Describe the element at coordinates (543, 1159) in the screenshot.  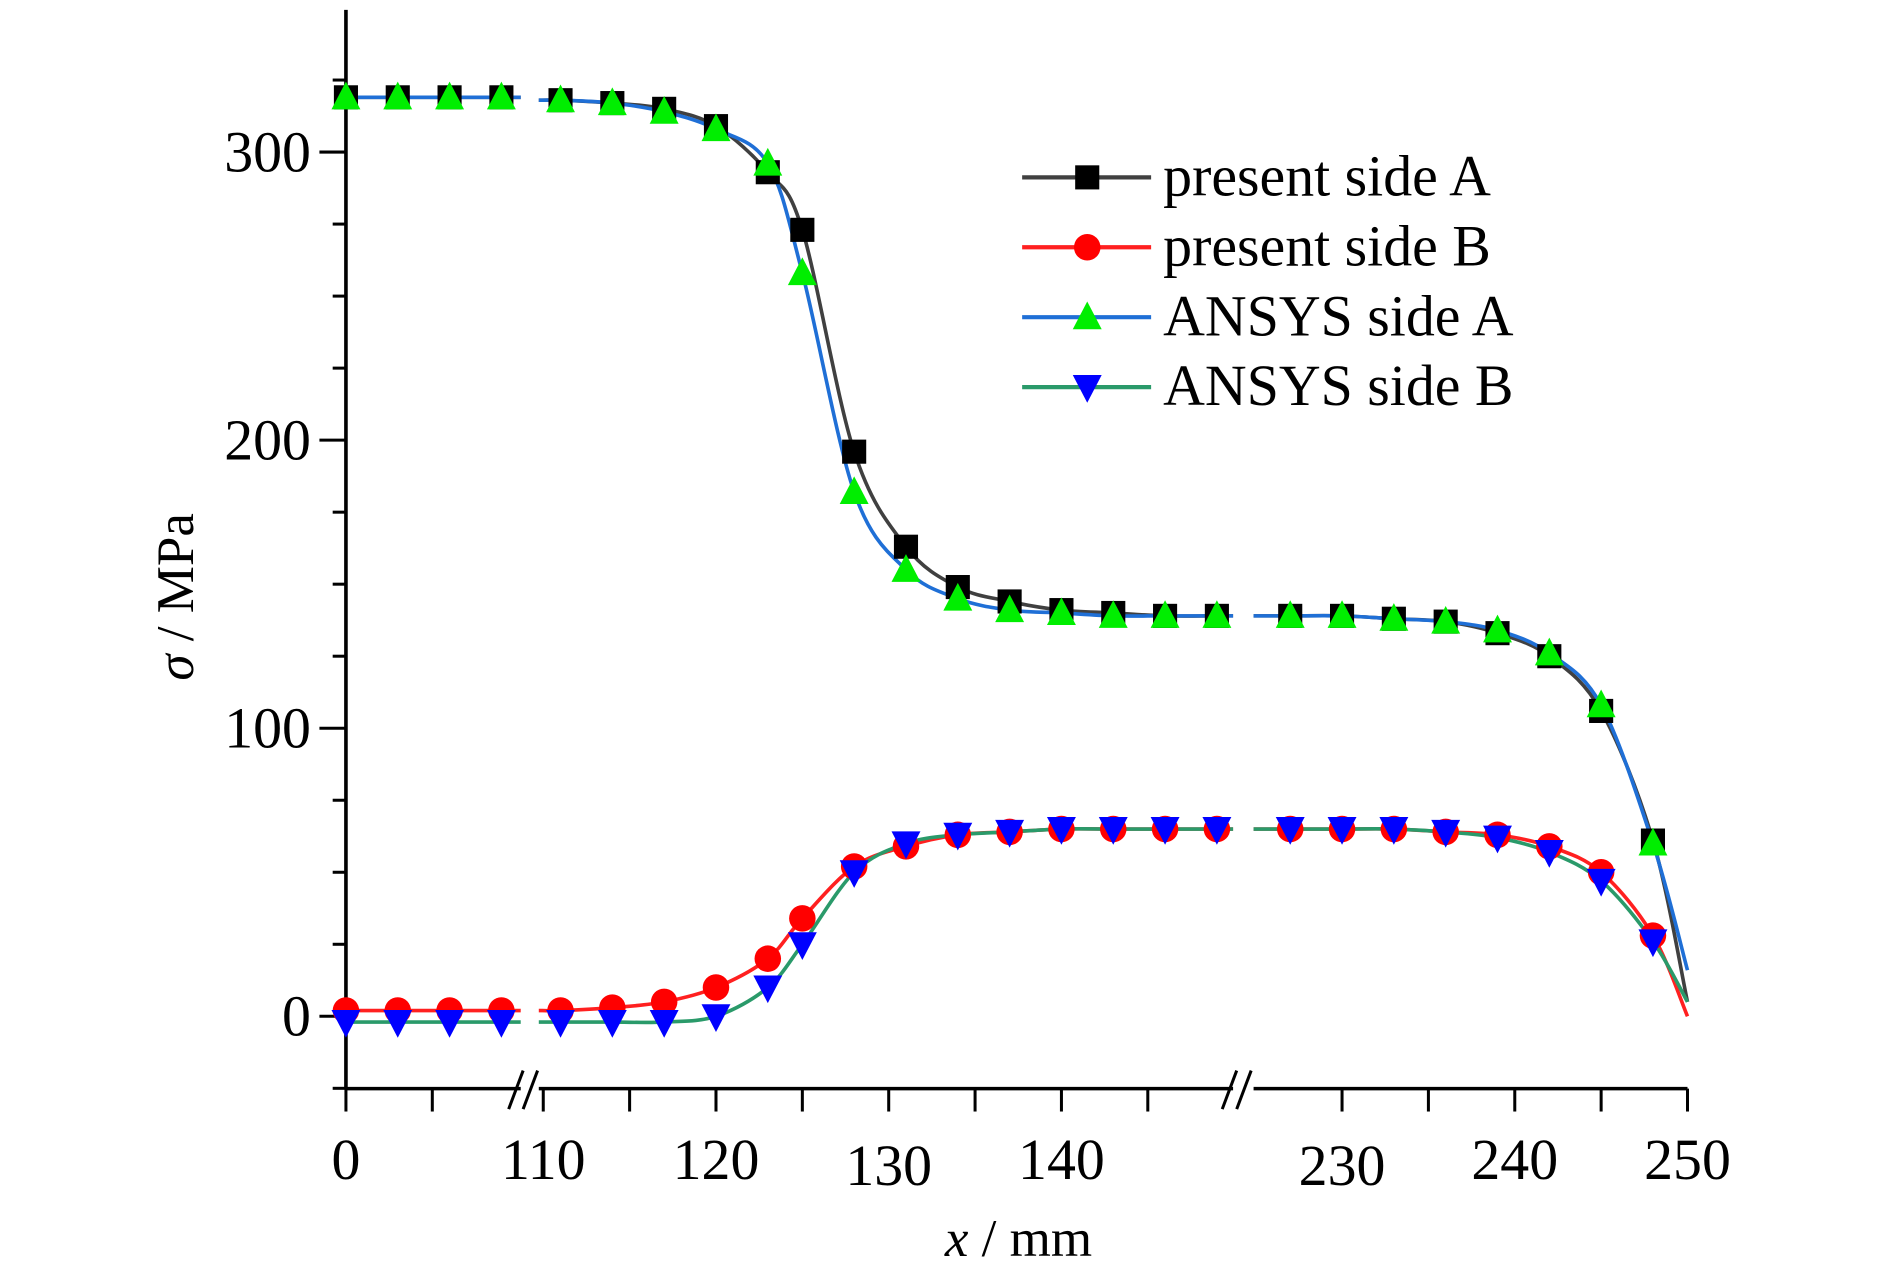
I see `x-tick-label: 110` at that location.